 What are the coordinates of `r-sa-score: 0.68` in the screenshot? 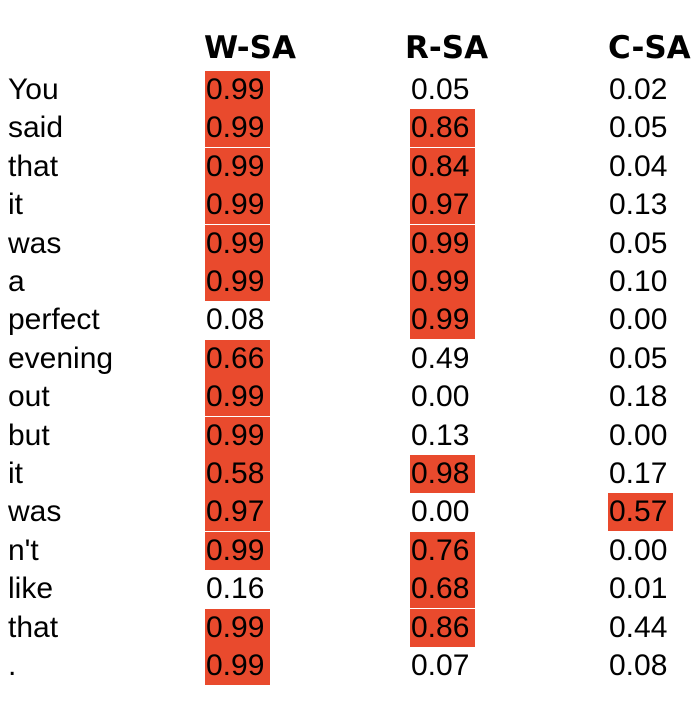 It's located at (442, 589).